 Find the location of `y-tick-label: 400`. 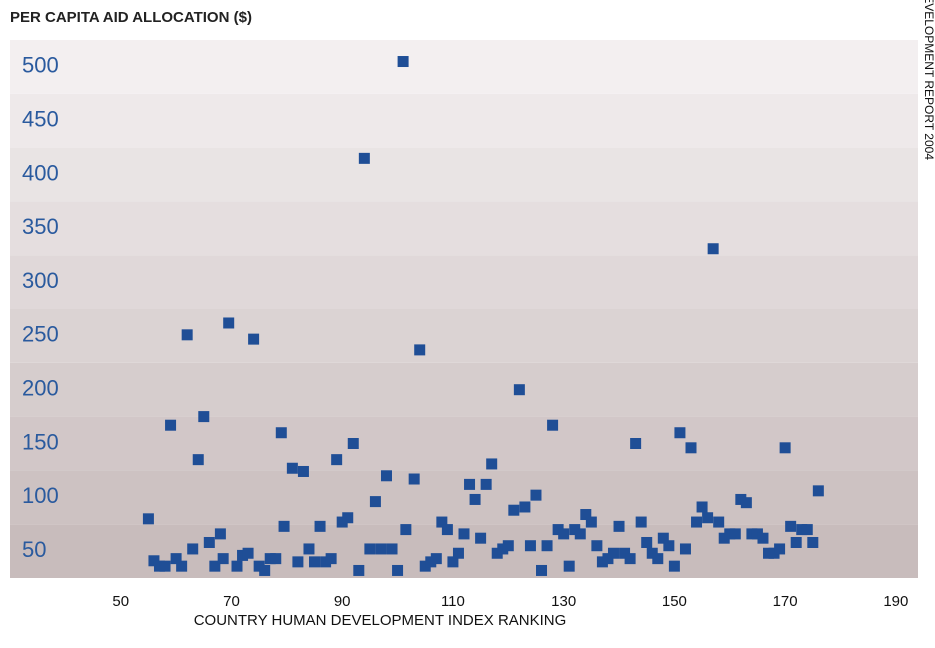

y-tick-label: 400 is located at coordinates (40, 172).